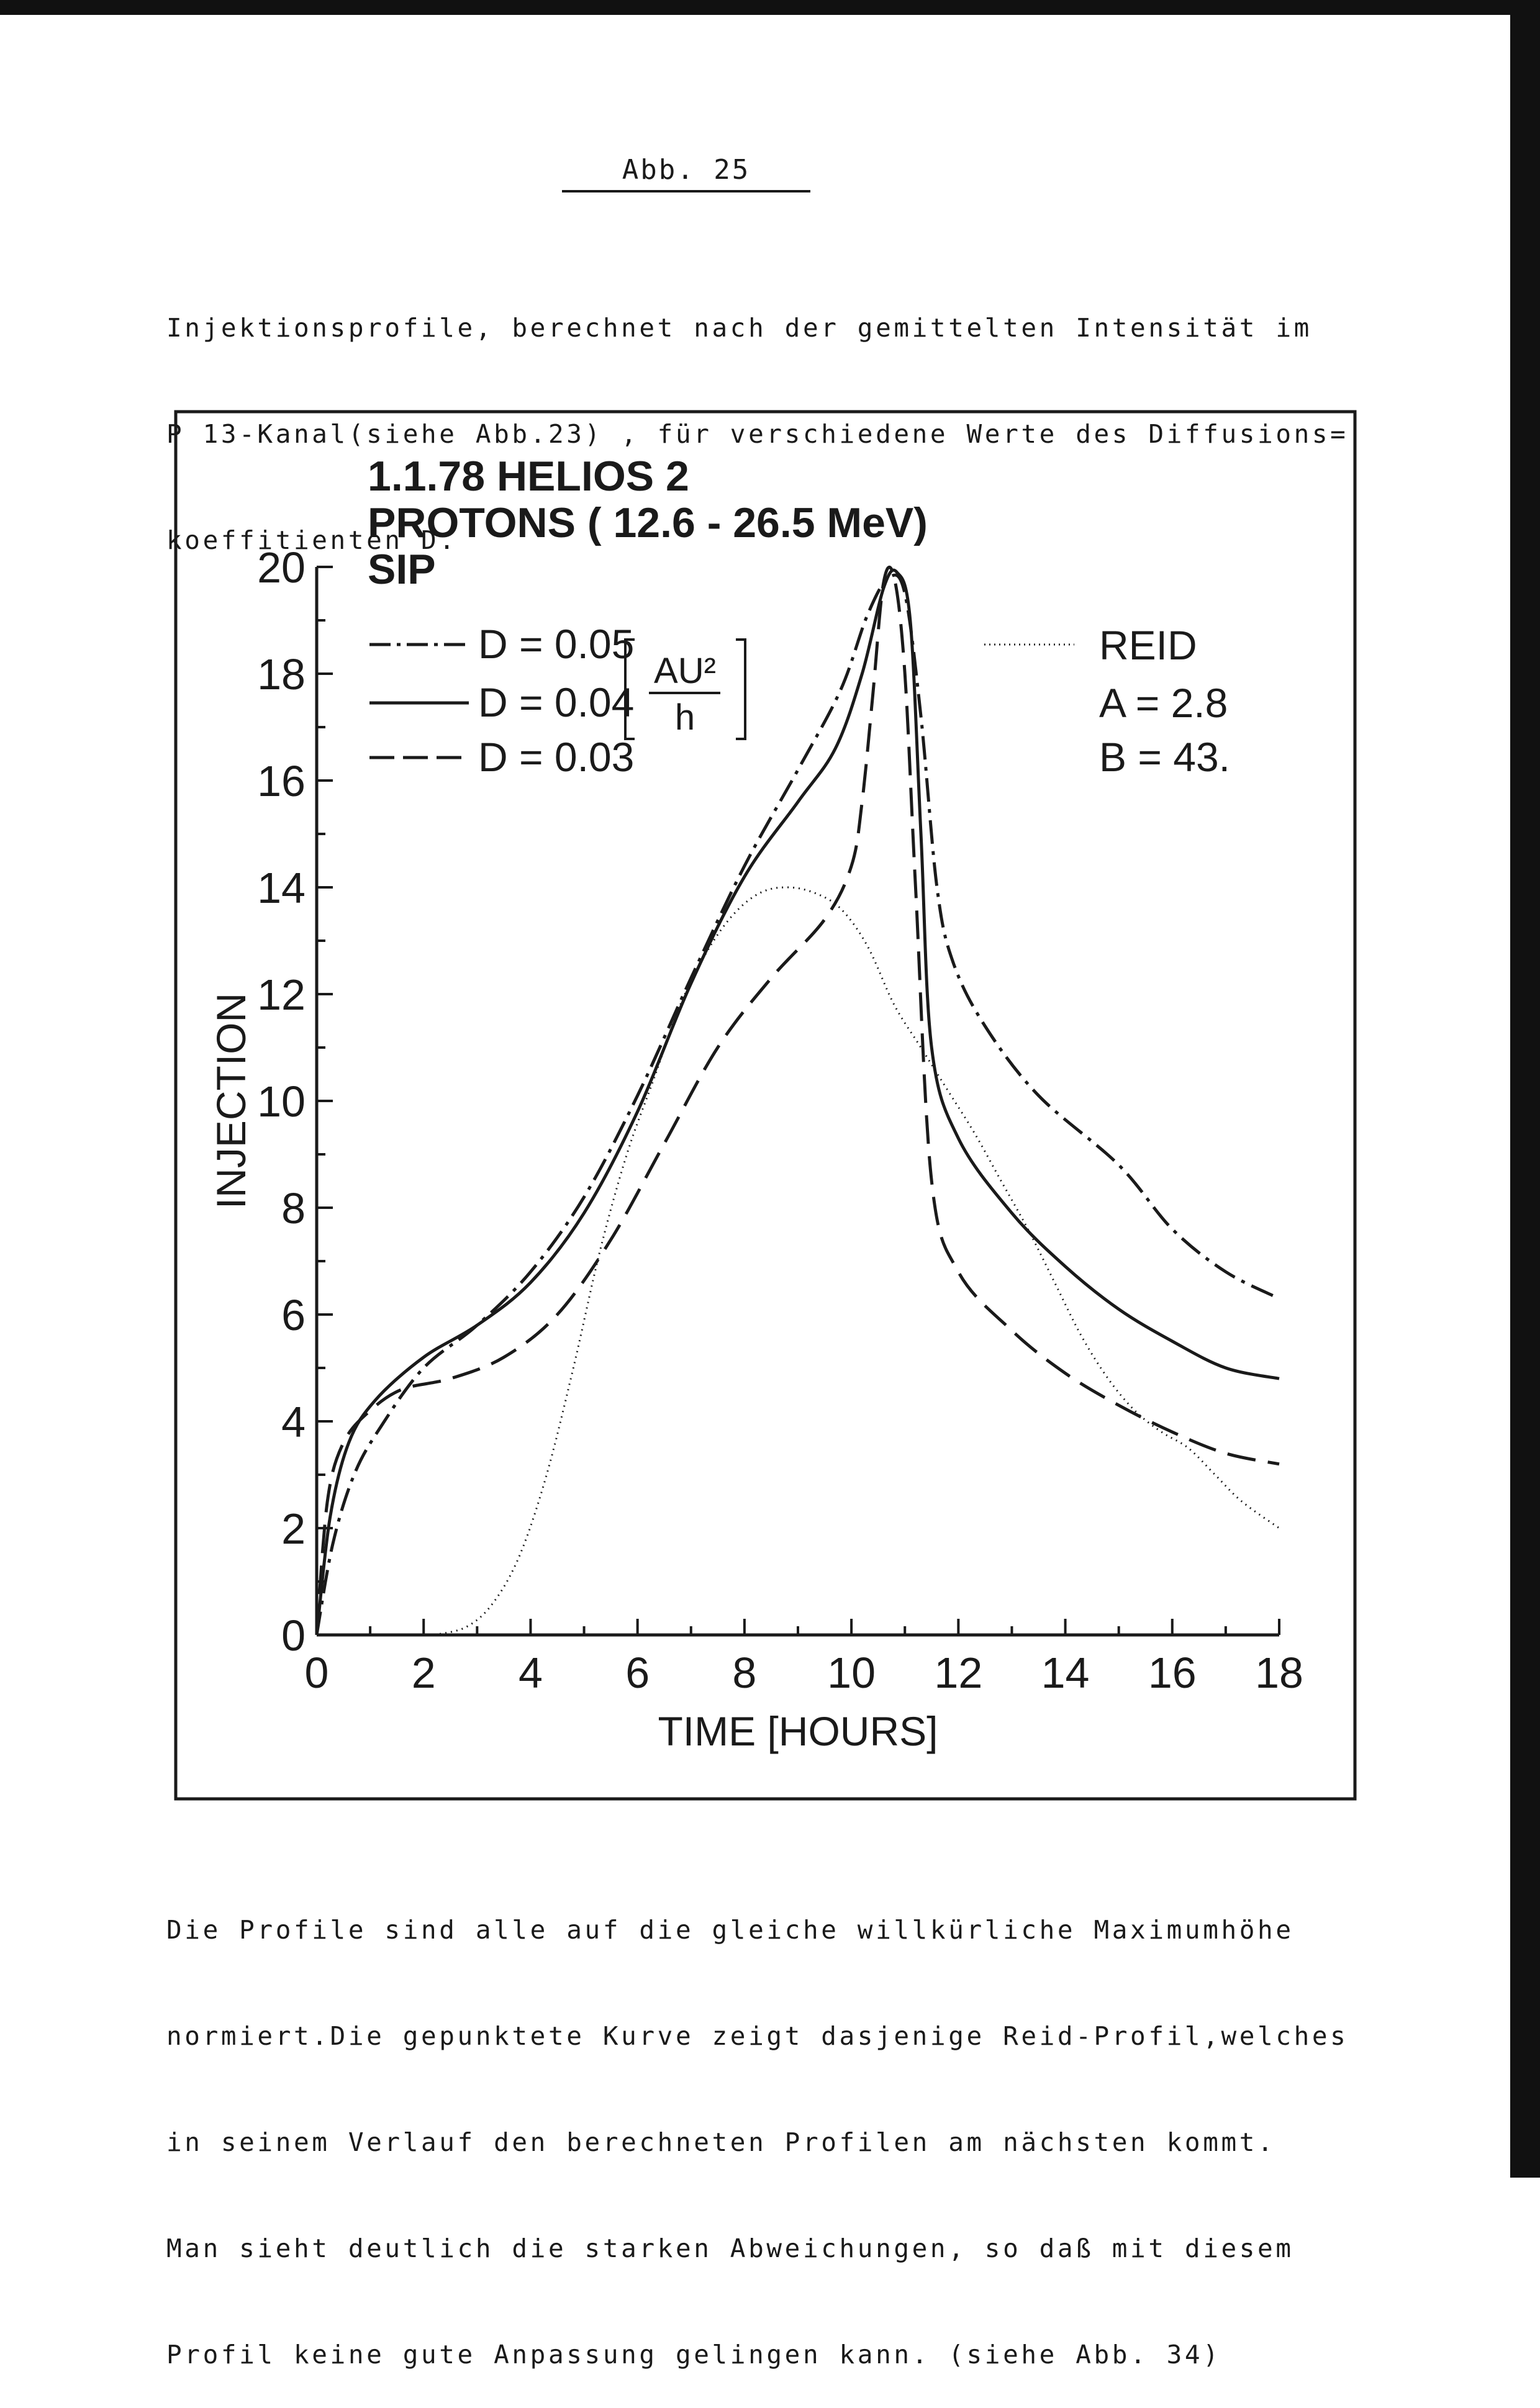  I want to click on y-tick-label: 6, so click(293, 1315).